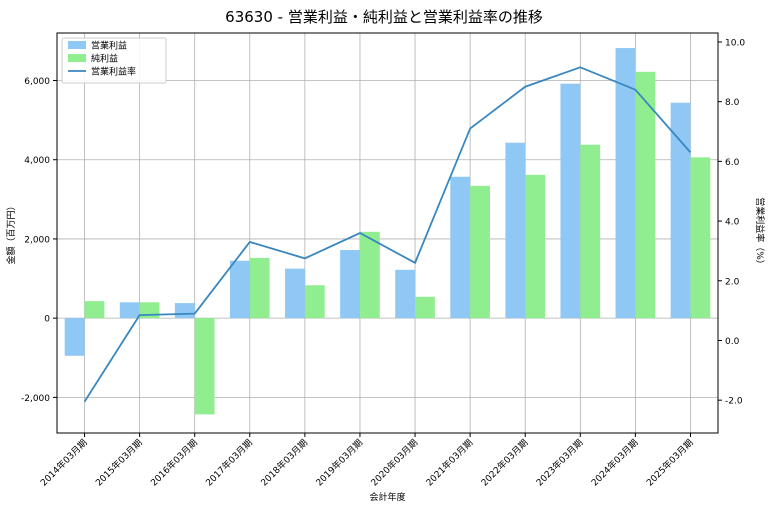 This screenshot has height=512, width=768. I want to click on x-tick-label: 2015年03月期, so click(119, 463).